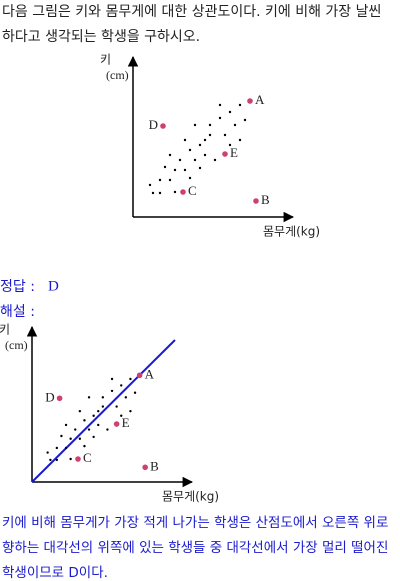 This screenshot has height=581, width=400. Describe the element at coordinates (195, 523) in the screenshot. I see `explanation-line: 키에 비해 몸무게가 가장 적게 나가는 학생은 산점도에서 오른쪽 위로` at that location.